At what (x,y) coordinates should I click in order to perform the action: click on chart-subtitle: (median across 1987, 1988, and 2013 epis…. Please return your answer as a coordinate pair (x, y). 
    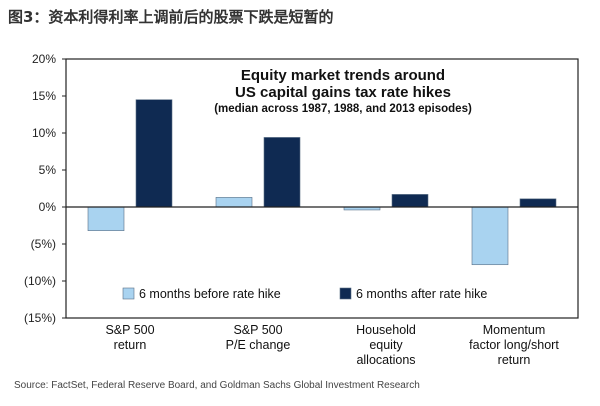
    Looking at the image, I should click on (343, 109).